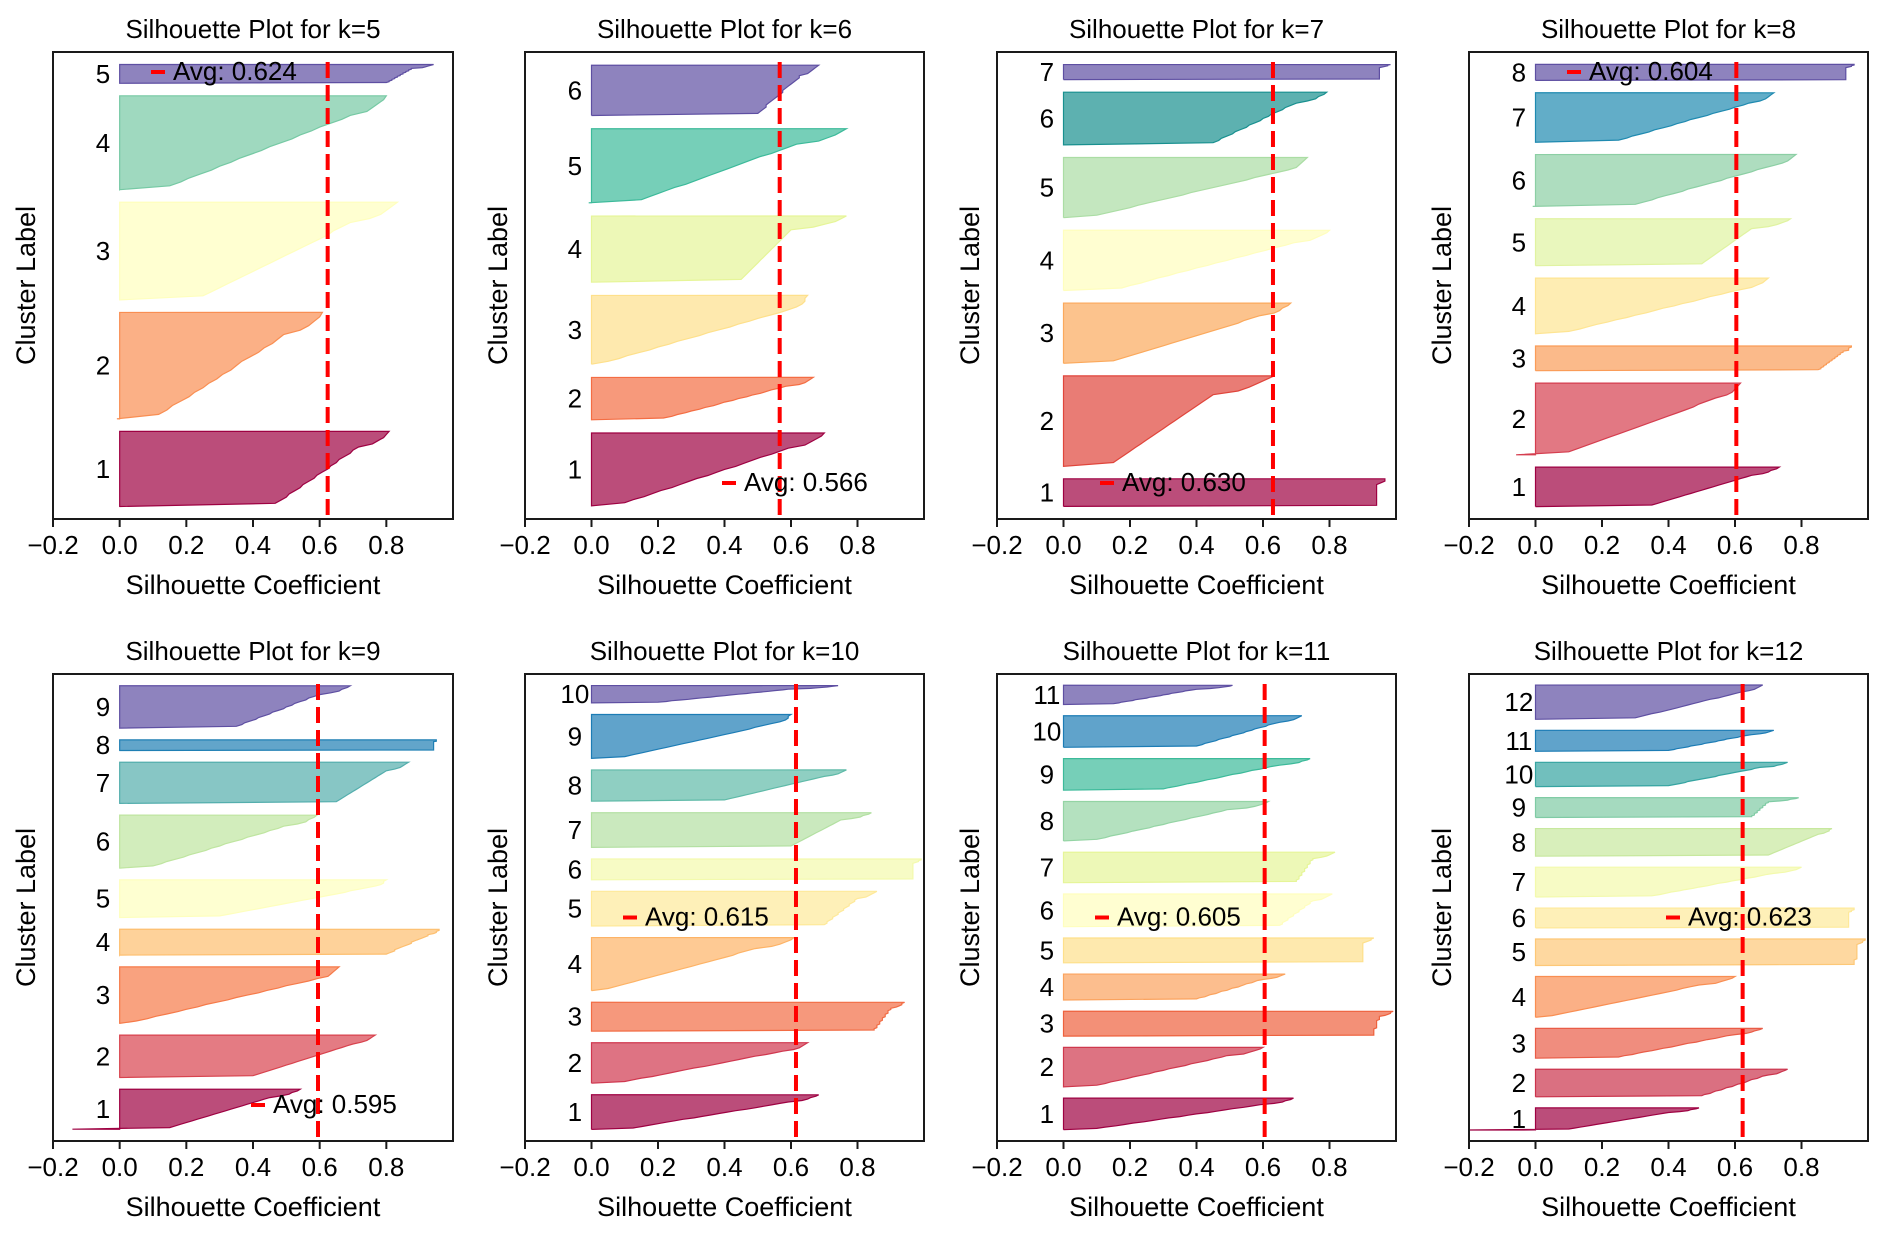  What do you see at coordinates (724, 29) in the screenshot?
I see `subplot-title: Silhouette Plot for k=6` at bounding box center [724, 29].